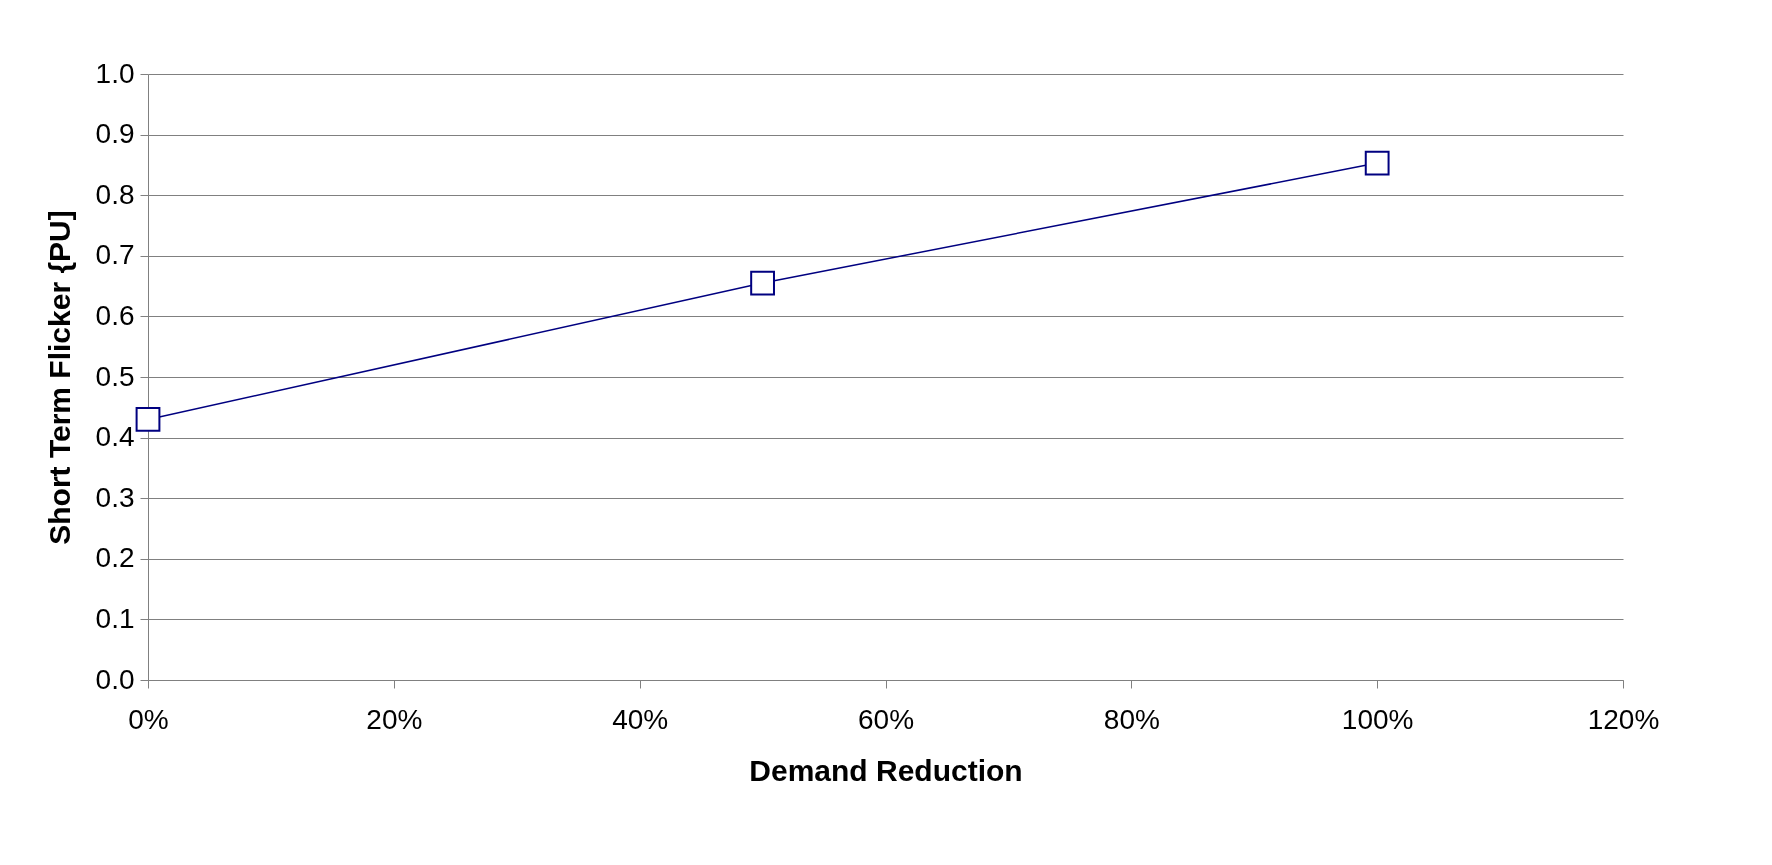 This screenshot has width=1772, height=865. What do you see at coordinates (115, 73) in the screenshot?
I see `y-tick-label: 1.0` at bounding box center [115, 73].